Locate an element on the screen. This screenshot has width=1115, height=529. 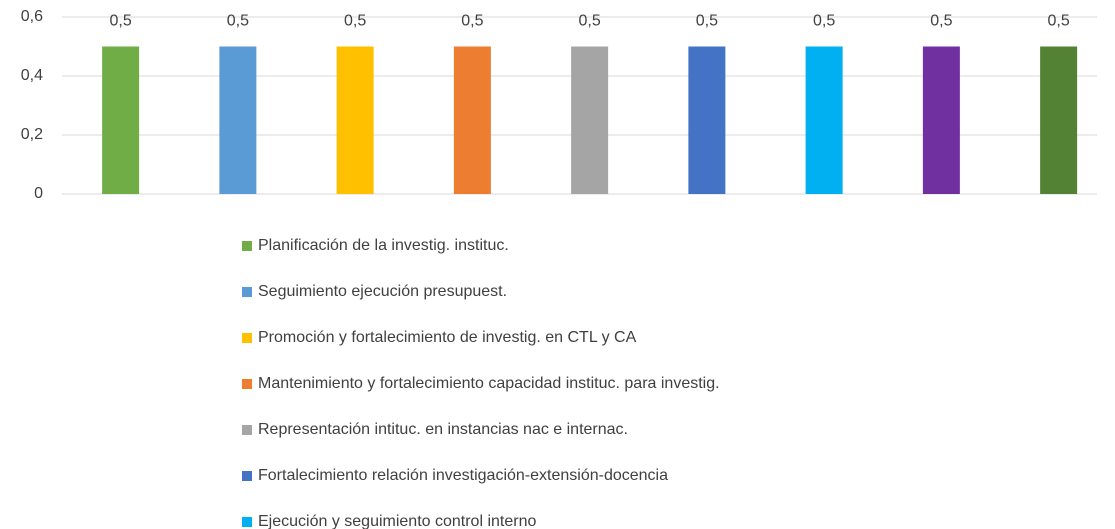
legend-label: Seguimiento ejecución presupuest. is located at coordinates (382, 291).